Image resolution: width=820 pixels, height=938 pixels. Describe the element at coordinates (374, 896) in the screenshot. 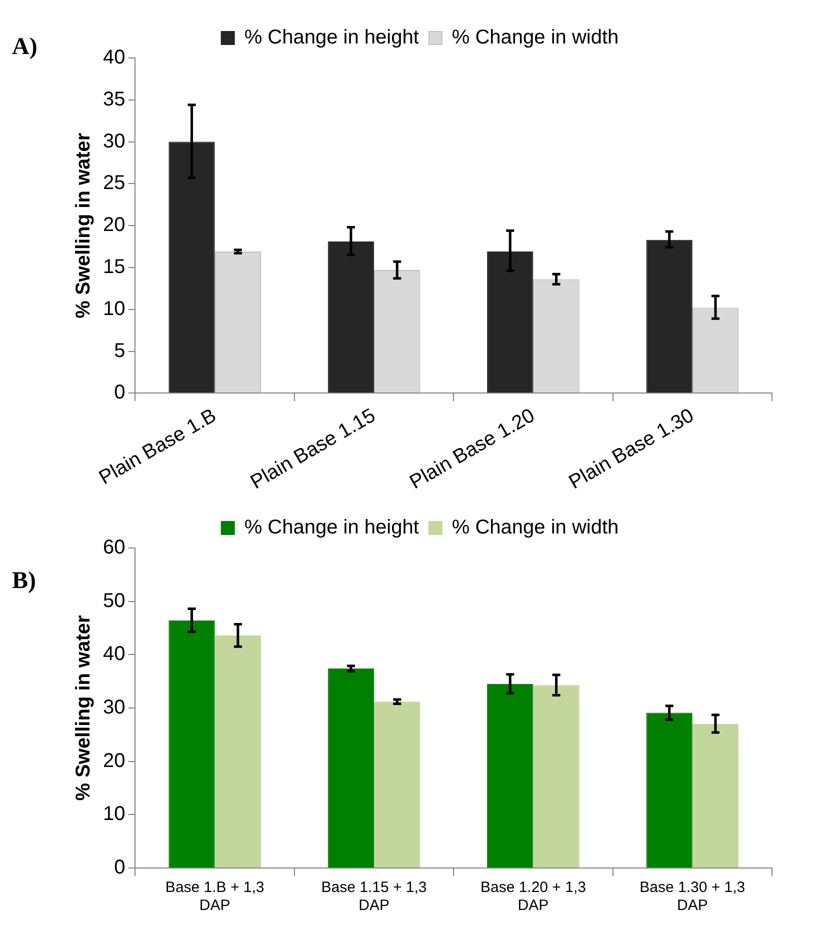

I see `x-tick-label: Base 1.15 + 1,3 DAP` at that location.